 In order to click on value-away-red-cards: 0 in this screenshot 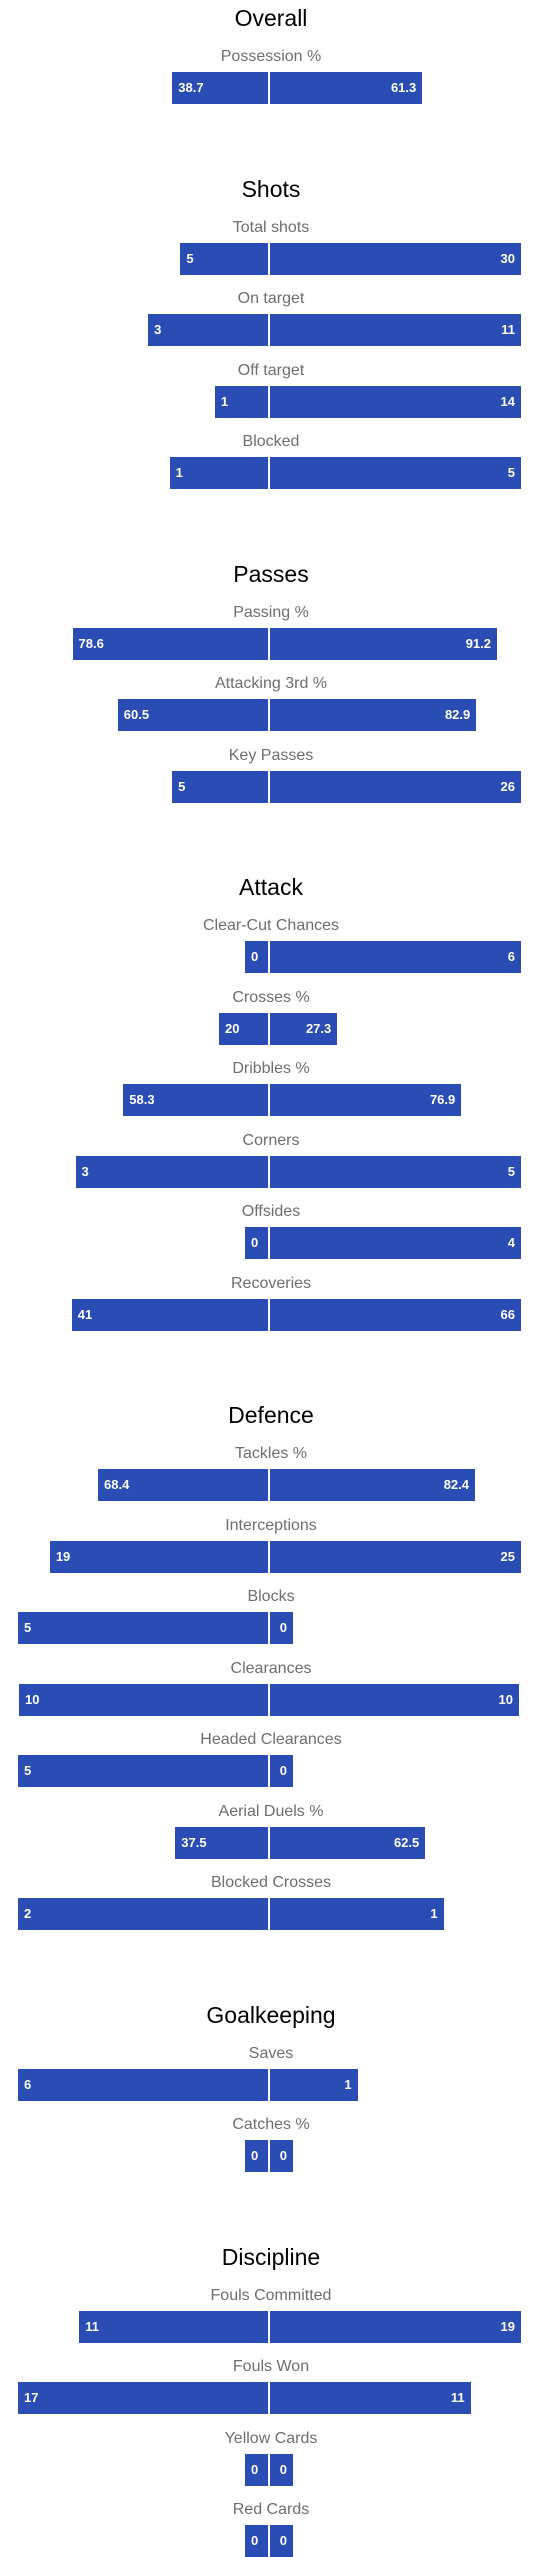, I will do `click(283, 2540)`.